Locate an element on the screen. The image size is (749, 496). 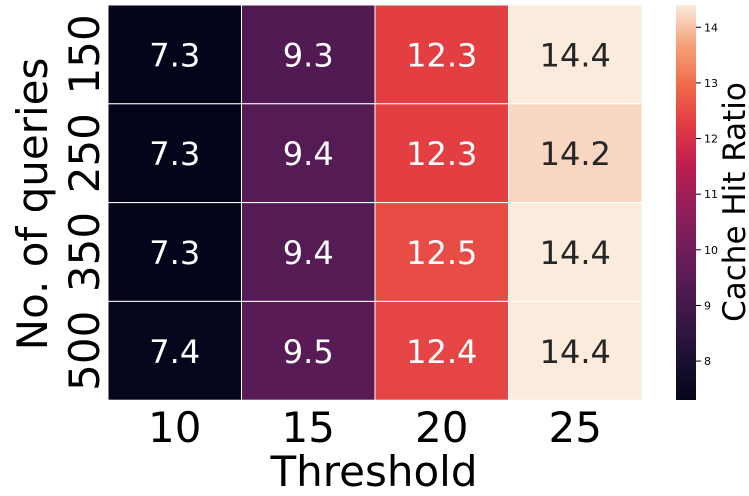
cell-value-label: 12.4 is located at coordinates (441, 352).